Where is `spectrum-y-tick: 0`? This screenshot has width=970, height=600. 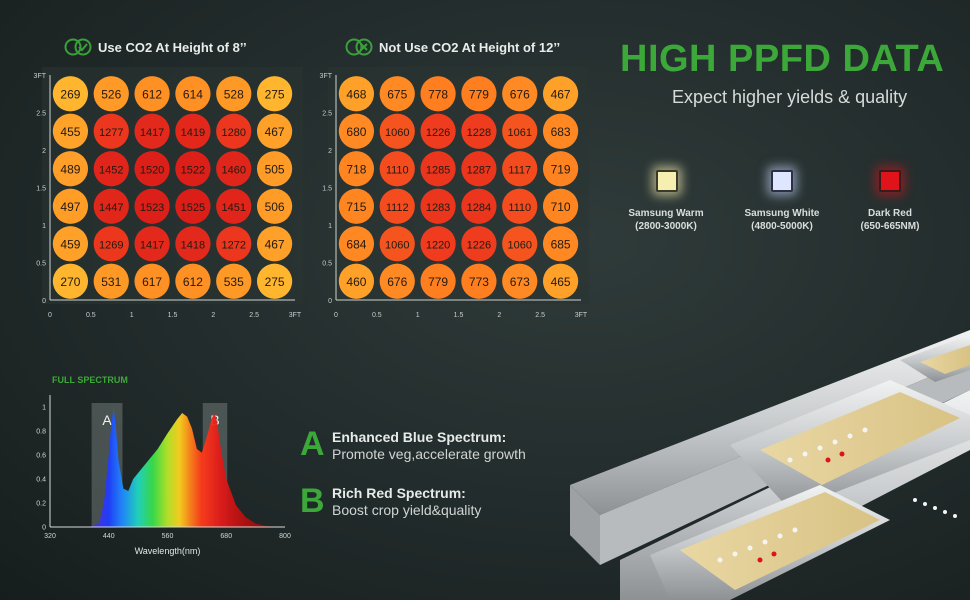
spectrum-y-tick: 0 is located at coordinates (44, 528).